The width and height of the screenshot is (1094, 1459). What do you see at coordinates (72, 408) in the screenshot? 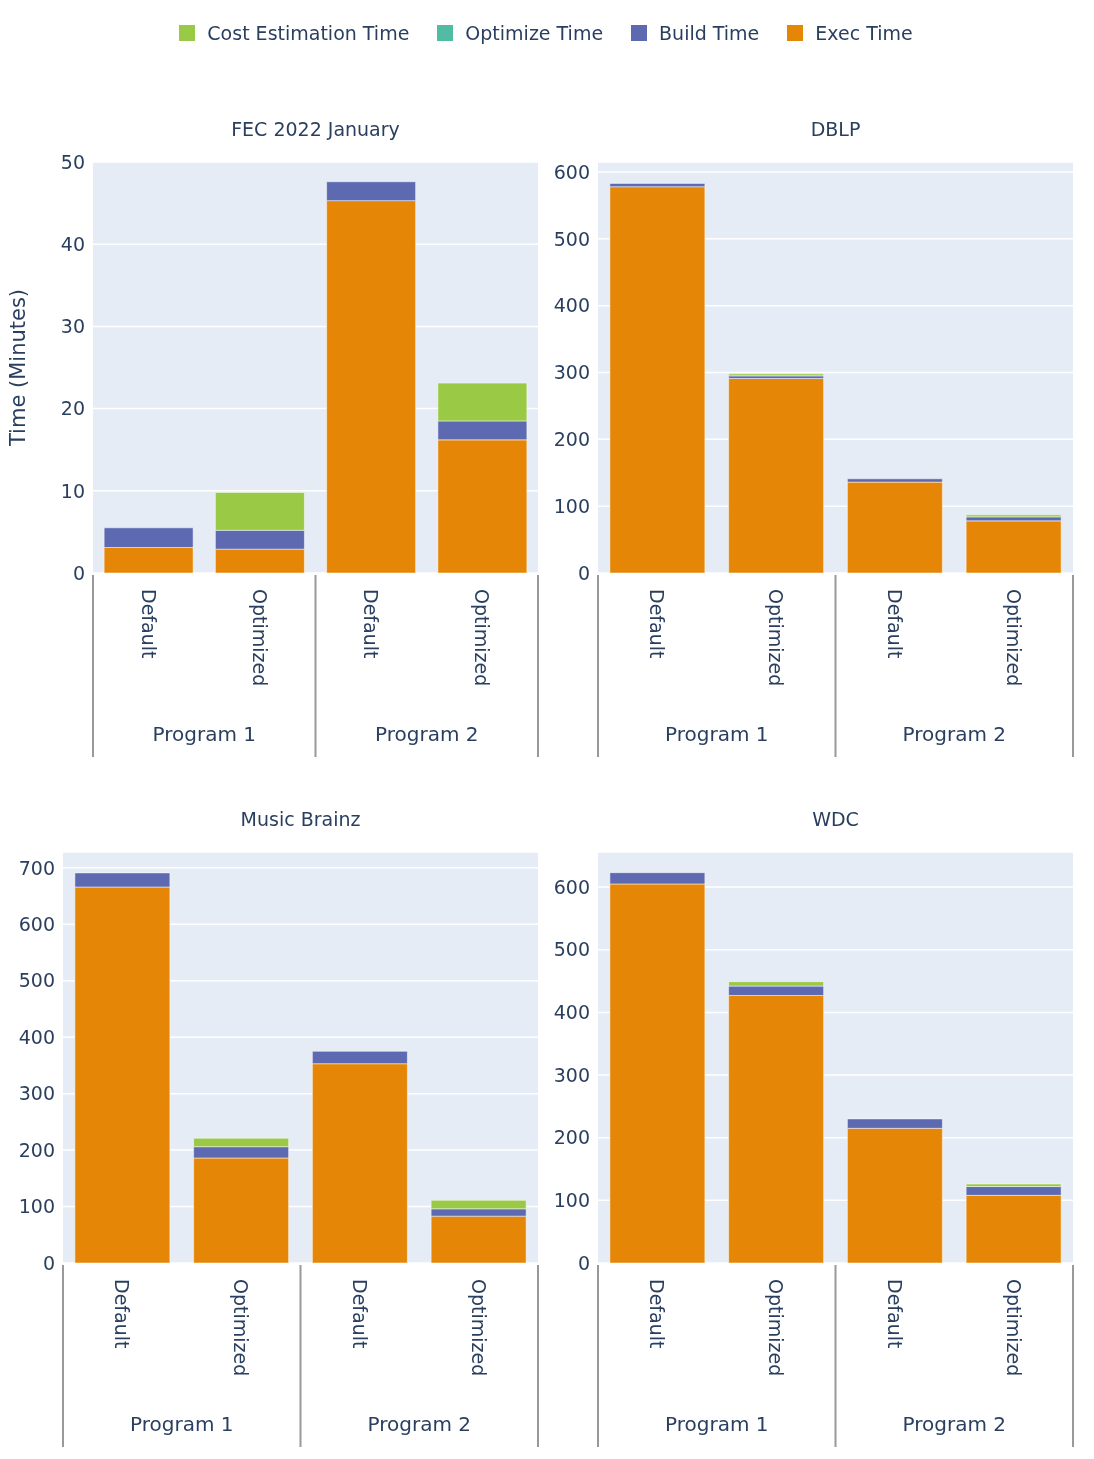
I see `y-tick-label: 20` at bounding box center [72, 408].